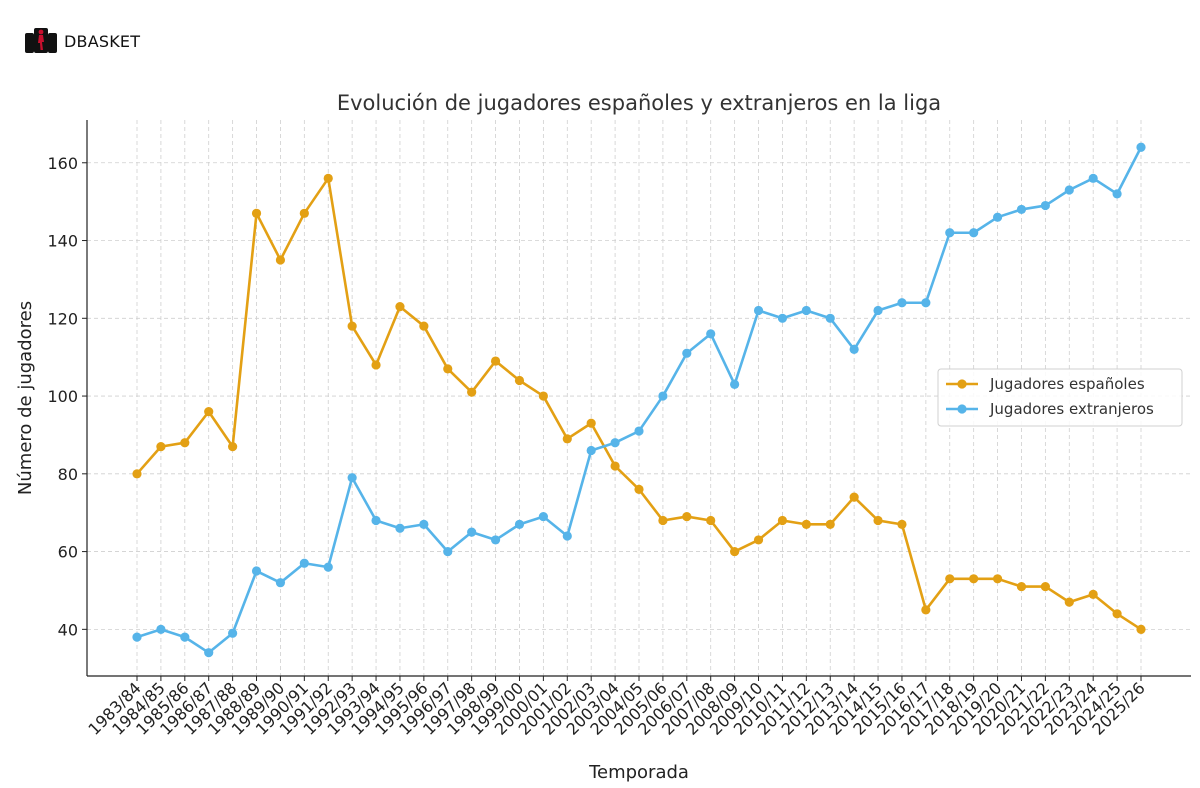 The width and height of the screenshot is (1200, 788). I want to click on legend-entry: Jugadores españoles, so click(1045, 384).